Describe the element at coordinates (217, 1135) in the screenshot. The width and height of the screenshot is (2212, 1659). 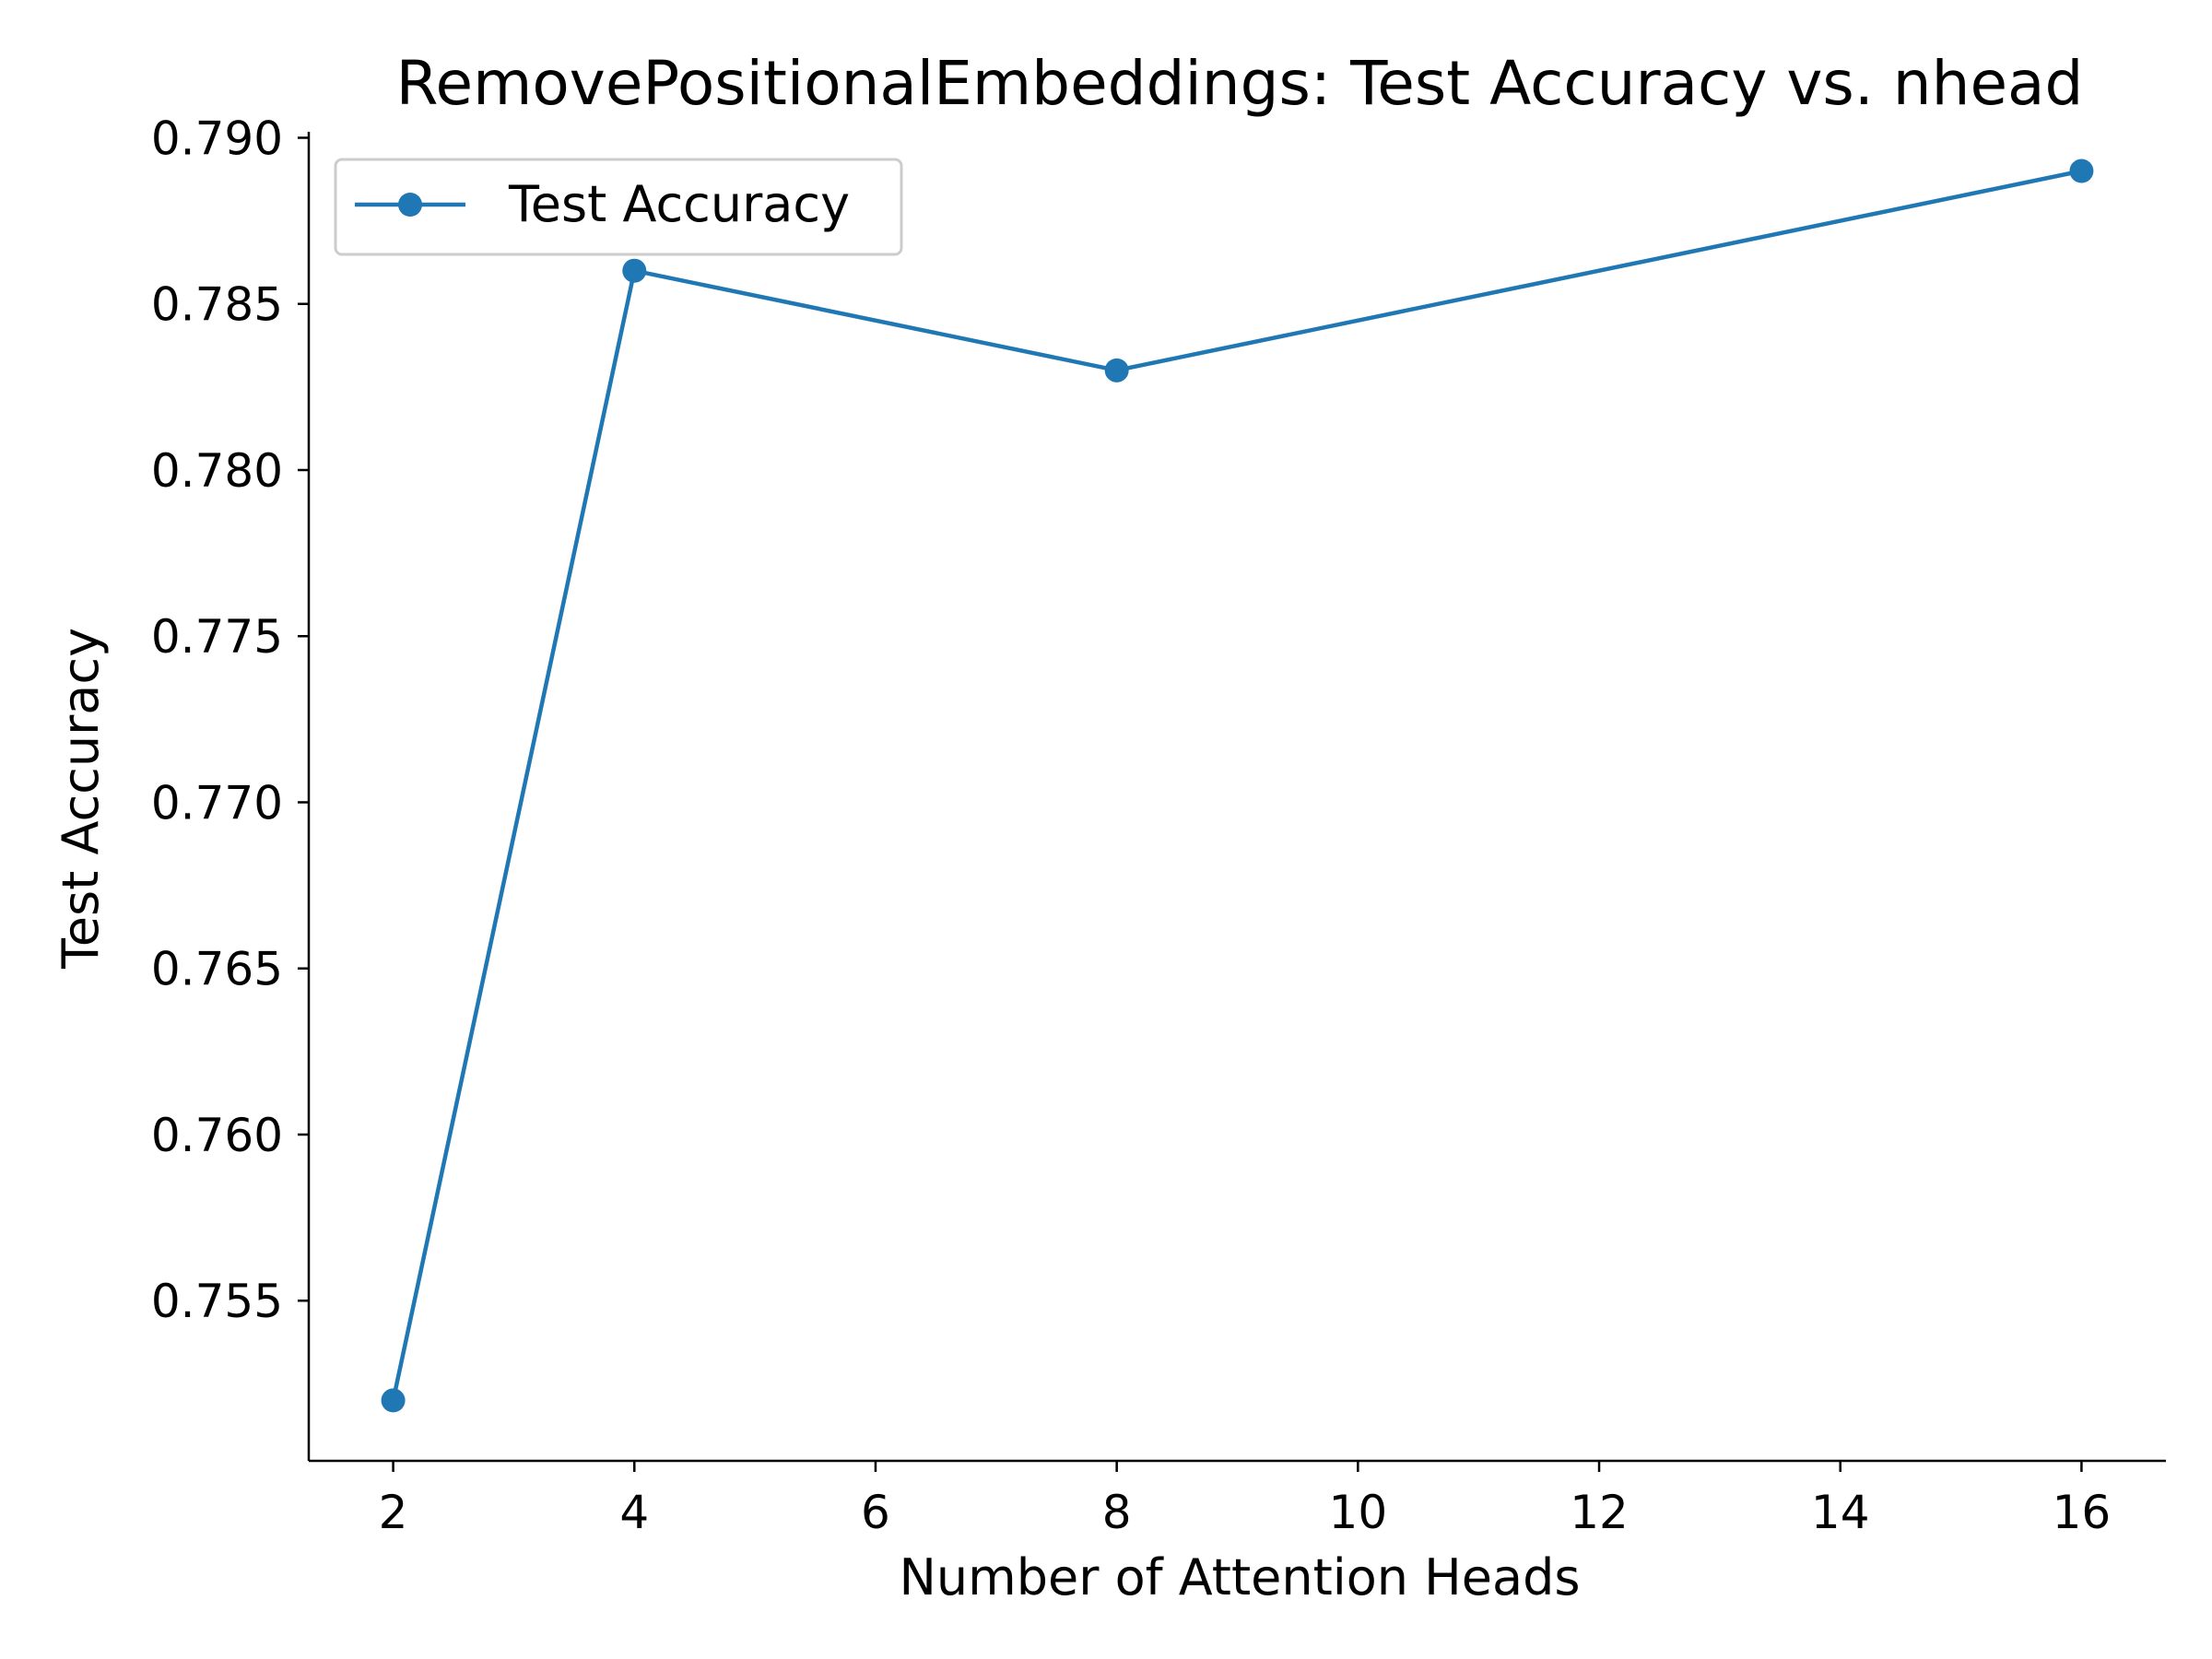
I see `y-tick-label: 0.760` at that location.